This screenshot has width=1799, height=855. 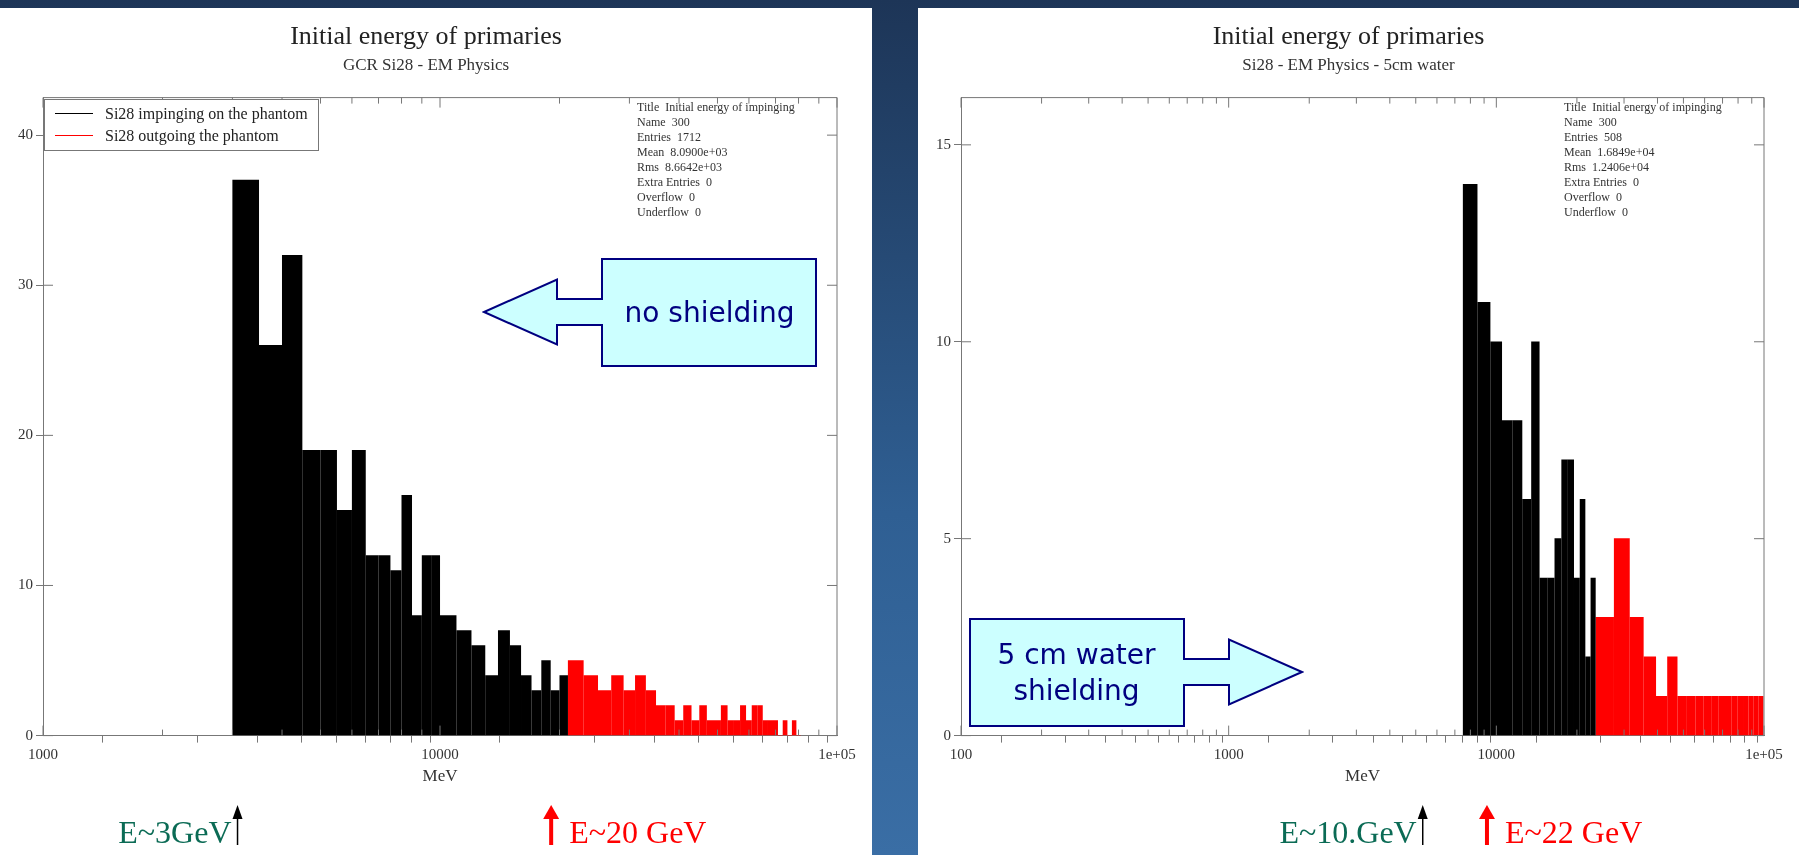 I want to click on annotation: Mean 8.0900e+03, so click(x=682, y=151).